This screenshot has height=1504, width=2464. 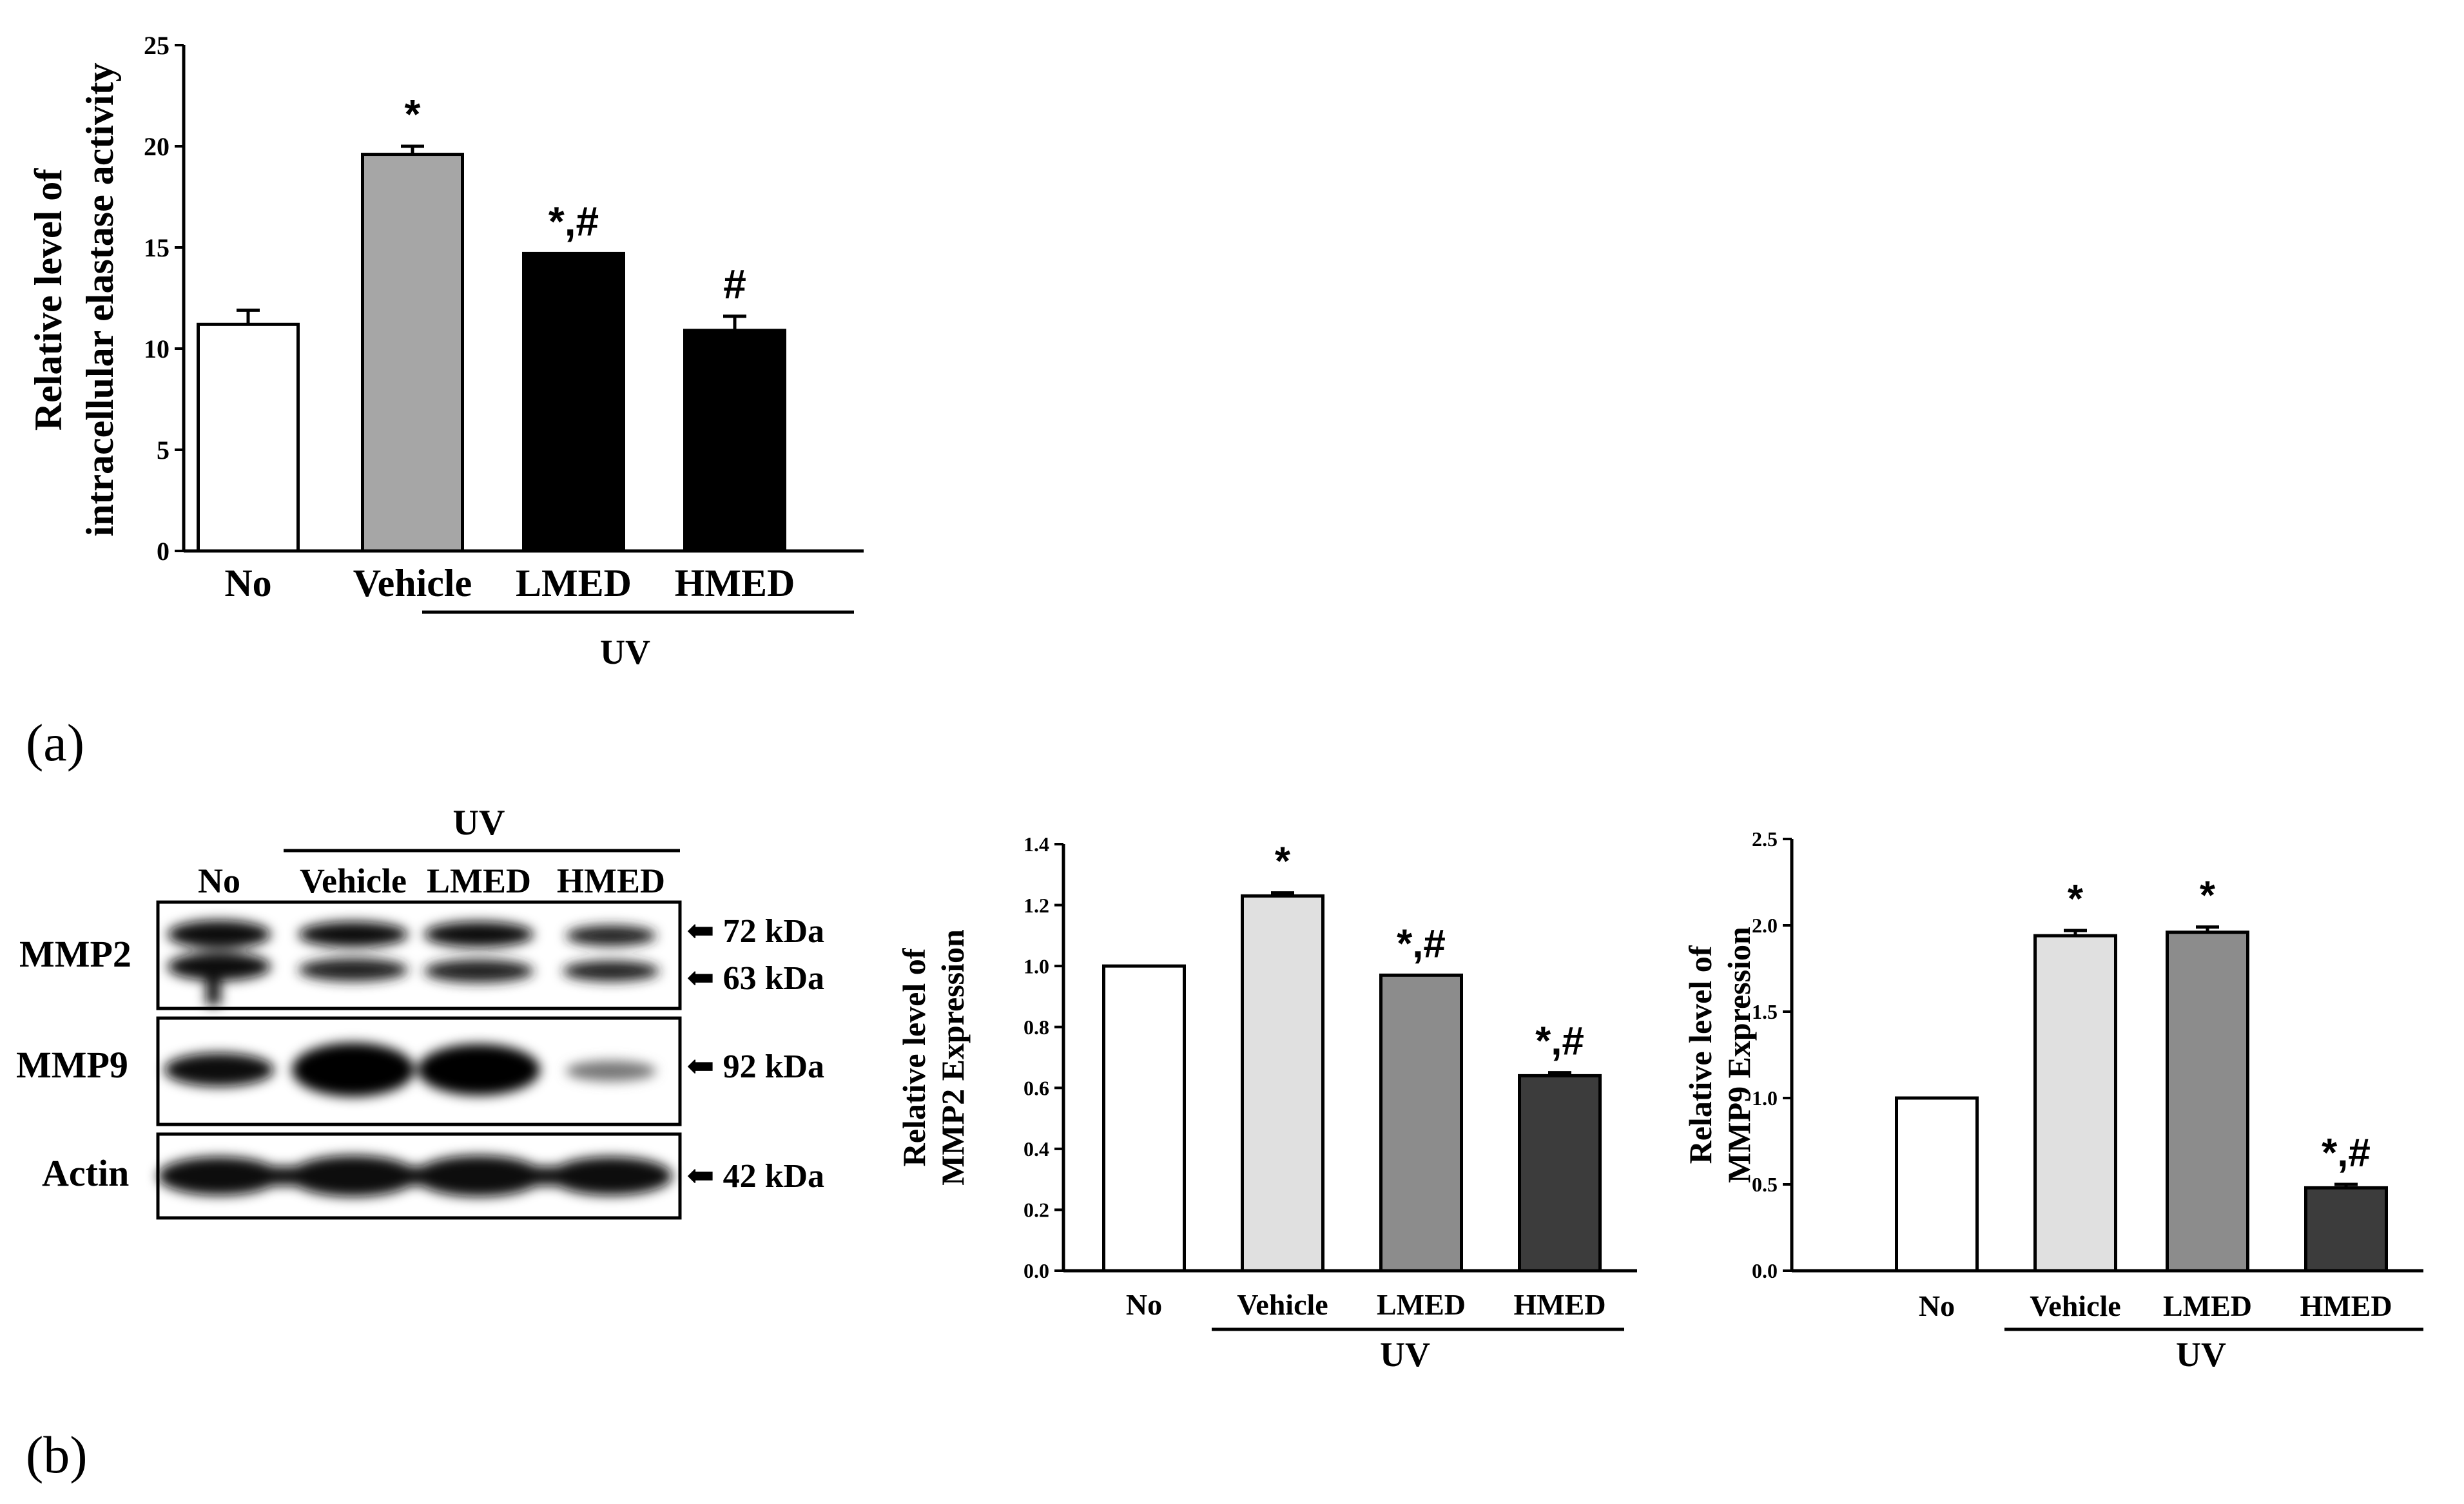 What do you see at coordinates (415, 1176) in the screenshot?
I see `blot-bands-actin` at bounding box center [415, 1176].